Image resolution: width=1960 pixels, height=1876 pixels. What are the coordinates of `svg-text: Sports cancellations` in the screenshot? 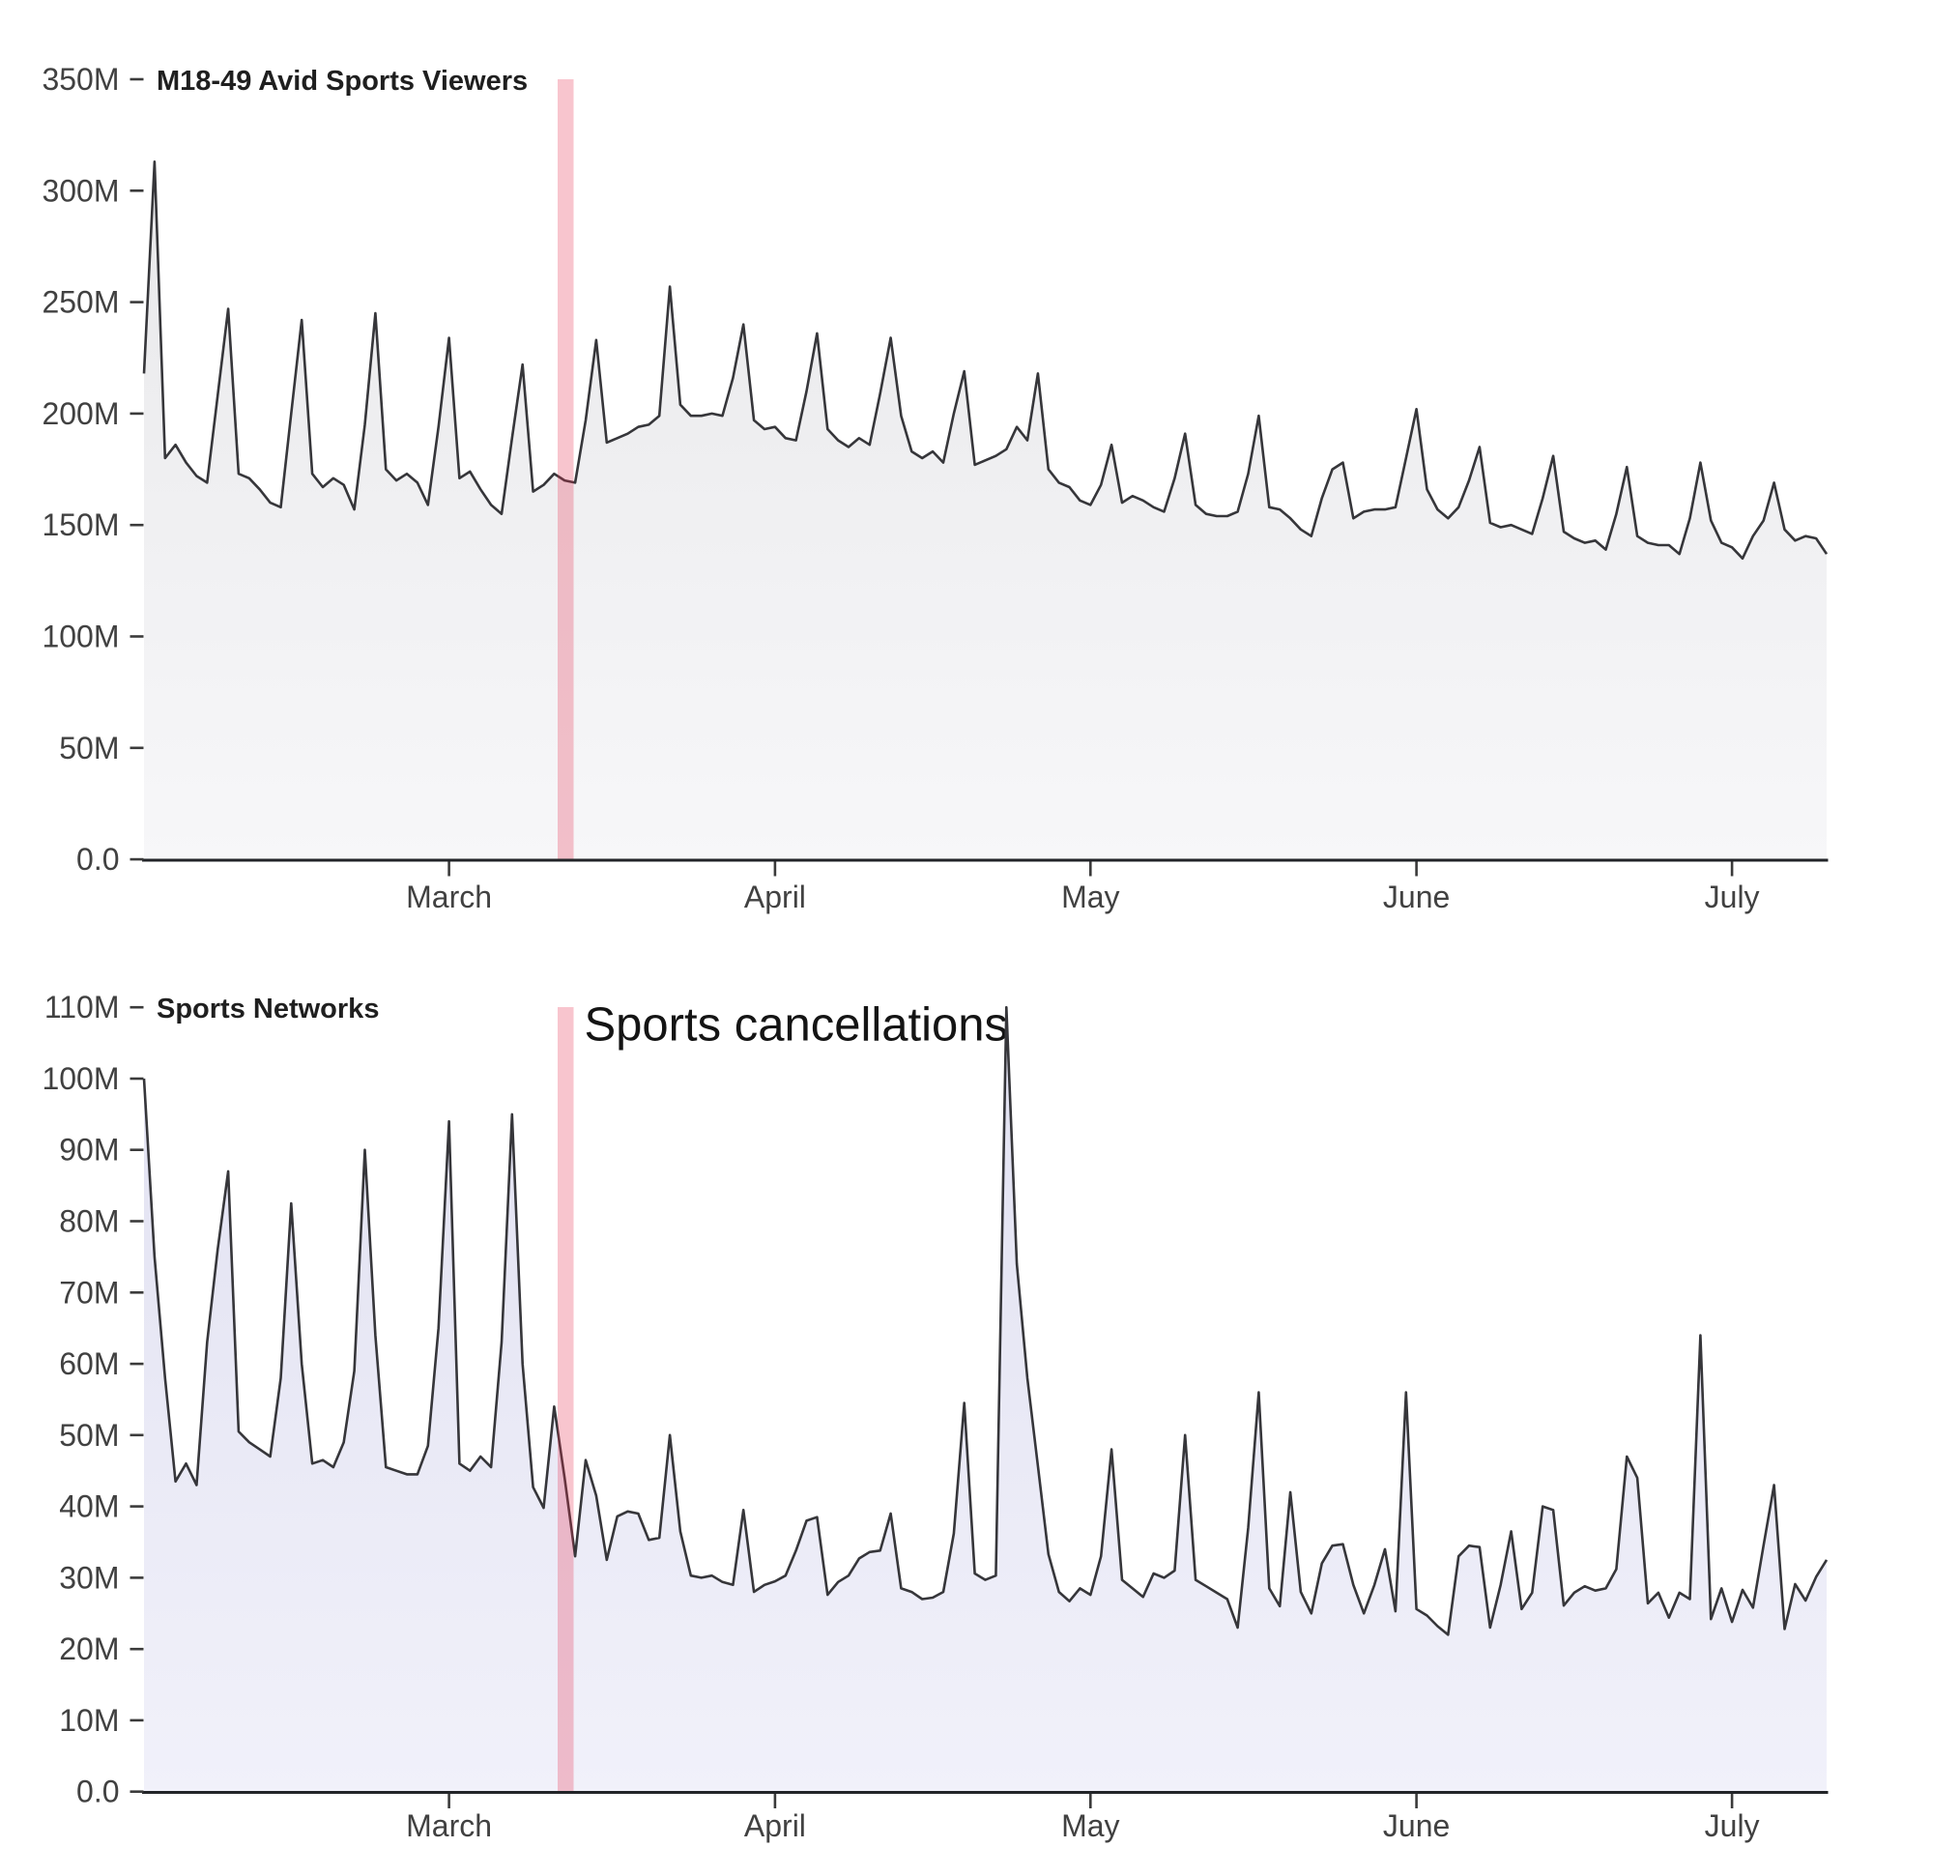 It's located at (797, 1025).